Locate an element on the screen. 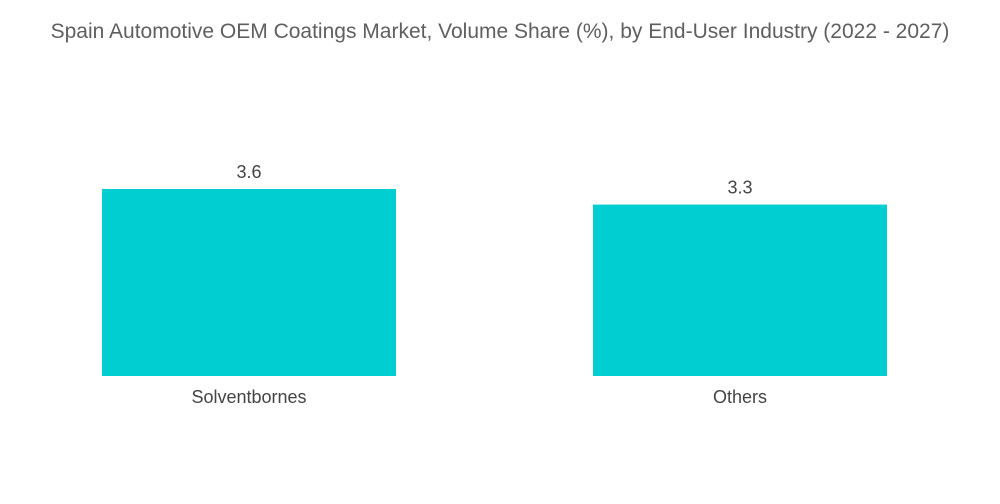 The width and height of the screenshot is (1000, 504). x-tick-label-others: Others is located at coordinates (740, 397).